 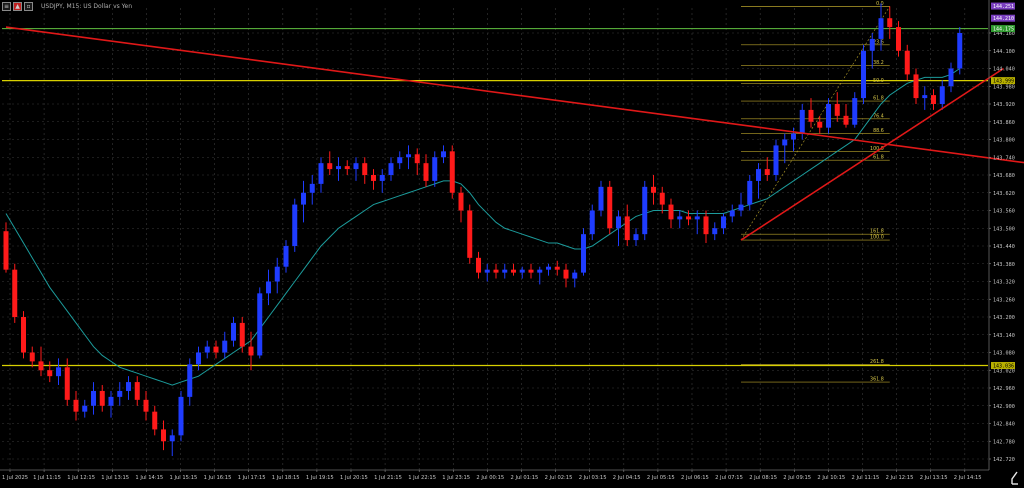 What do you see at coordinates (17, 6) in the screenshot?
I see `flag-icon: ▲` at bounding box center [17, 6].